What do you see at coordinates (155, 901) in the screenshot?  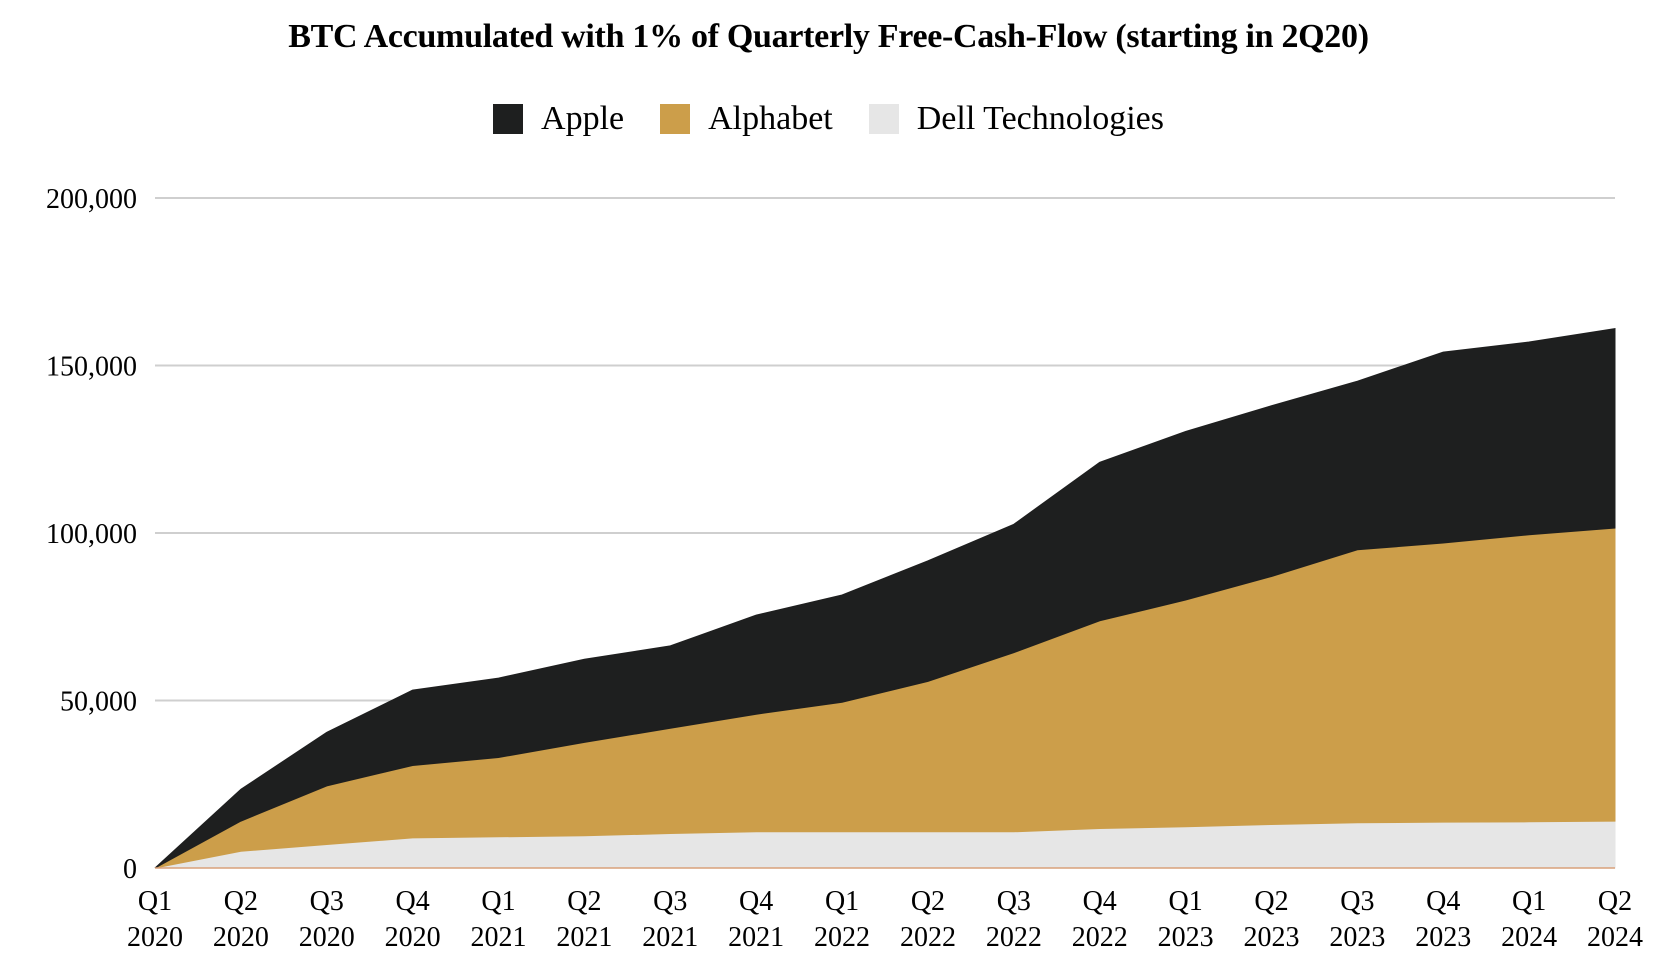 I see `x-tick-quarter-0: Q1` at bounding box center [155, 901].